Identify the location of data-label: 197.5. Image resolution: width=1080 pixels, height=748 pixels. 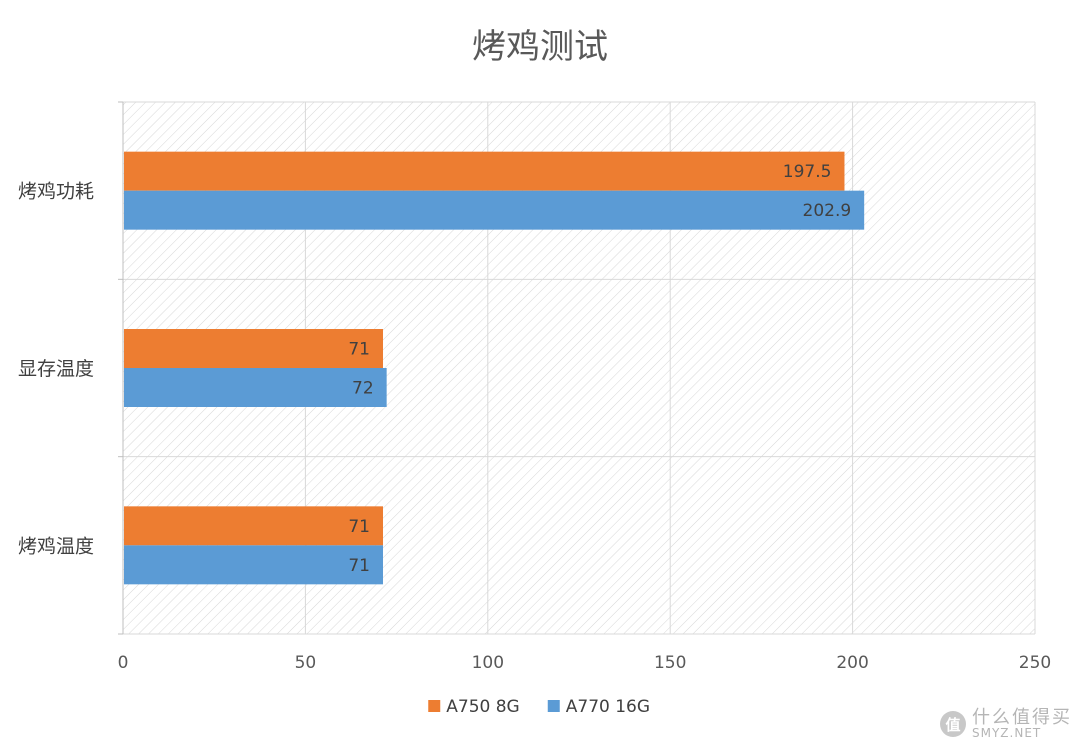
(807, 172).